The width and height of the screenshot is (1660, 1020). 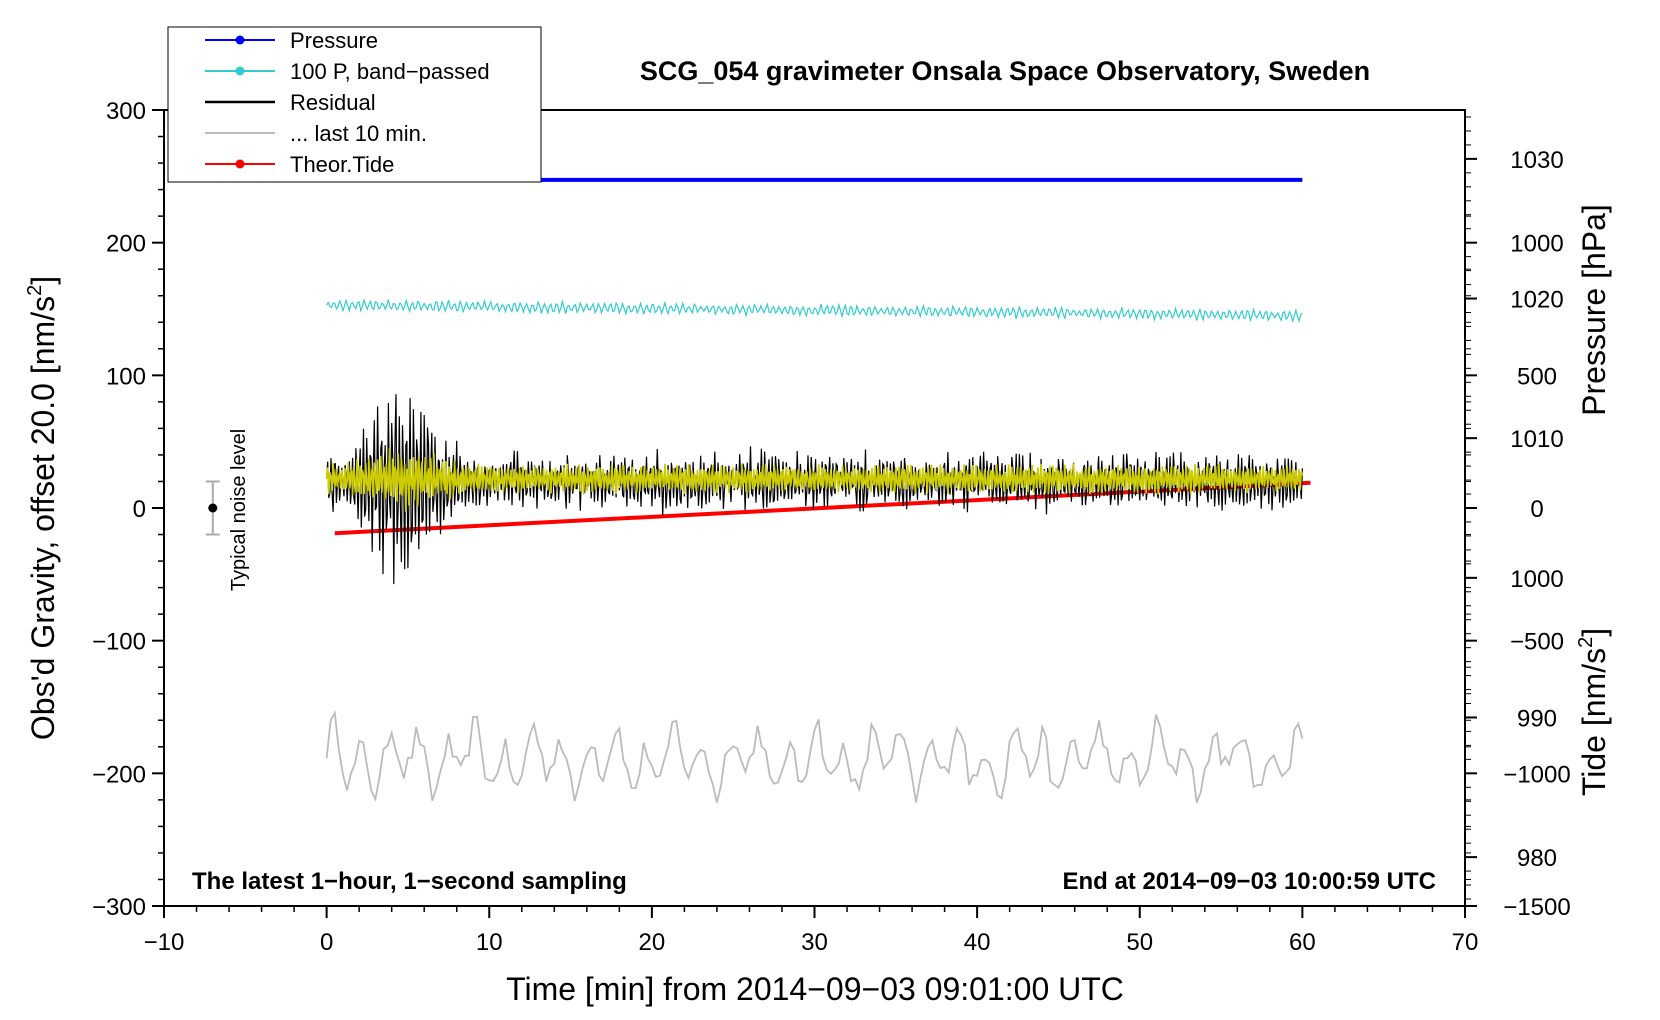 I want to click on pressure-tick-label: 990, so click(x=1537, y=718).